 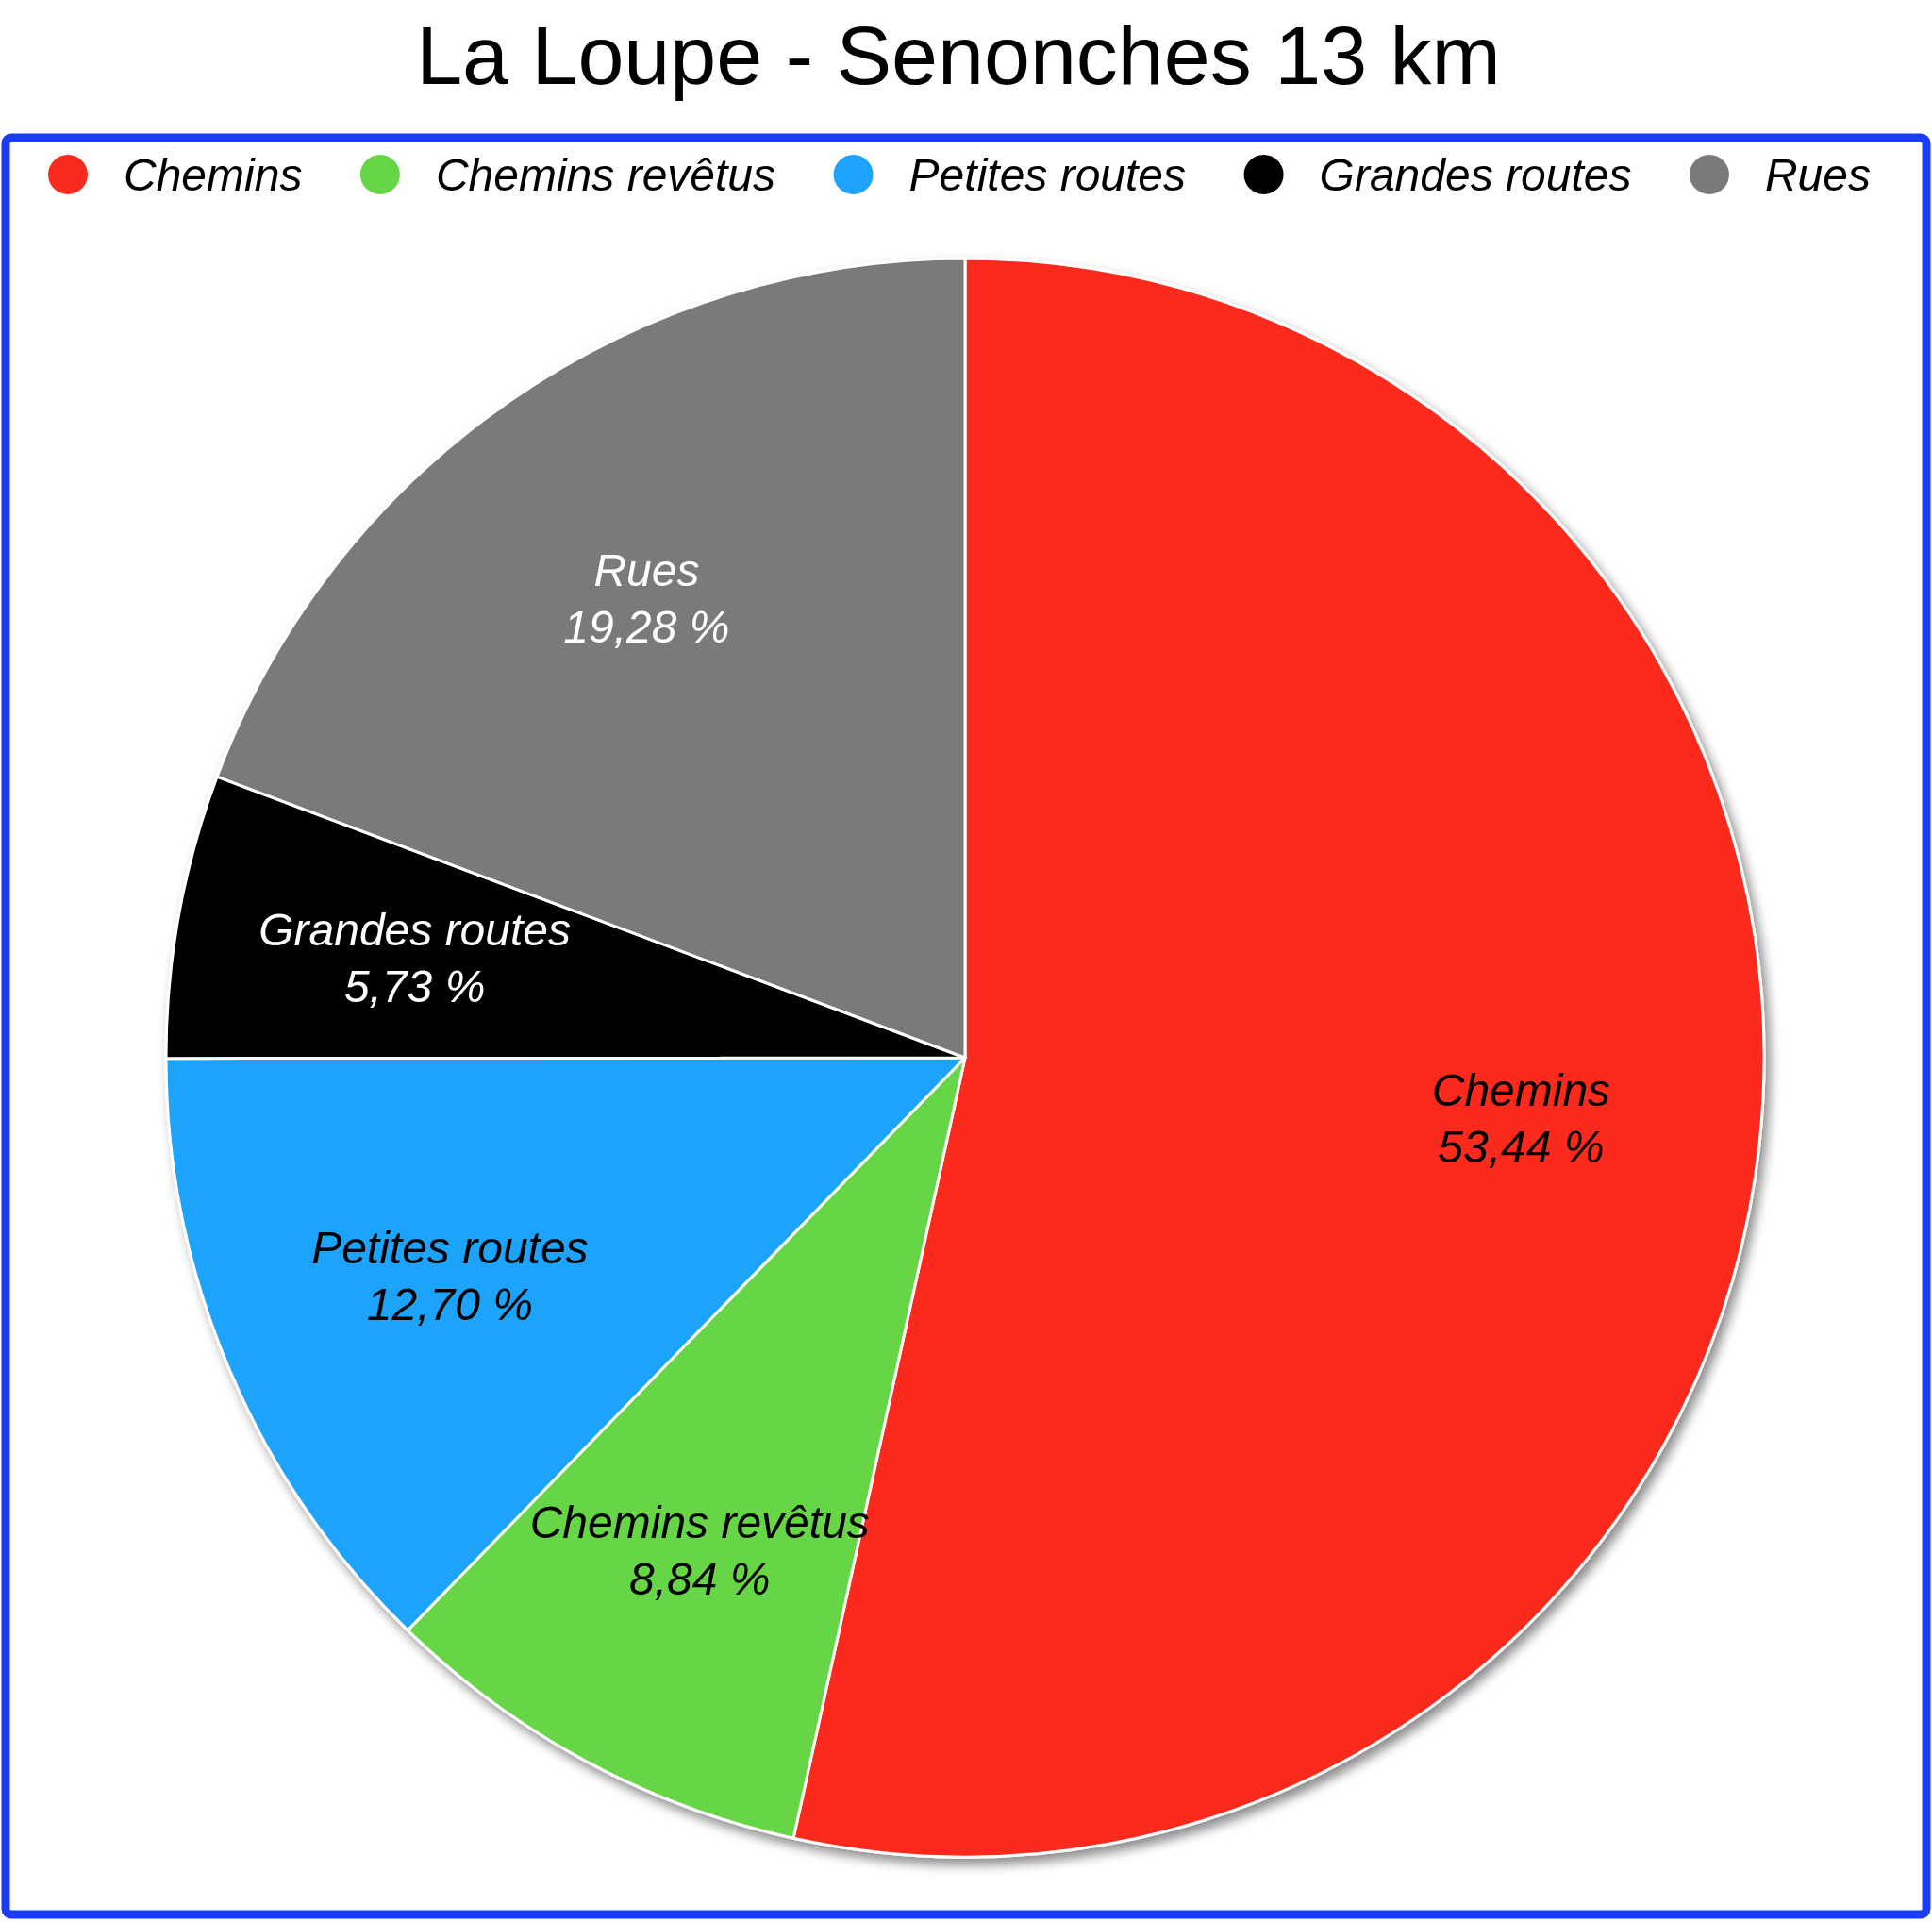 I want to click on legend-label: Grandes routes, so click(x=1476, y=175).